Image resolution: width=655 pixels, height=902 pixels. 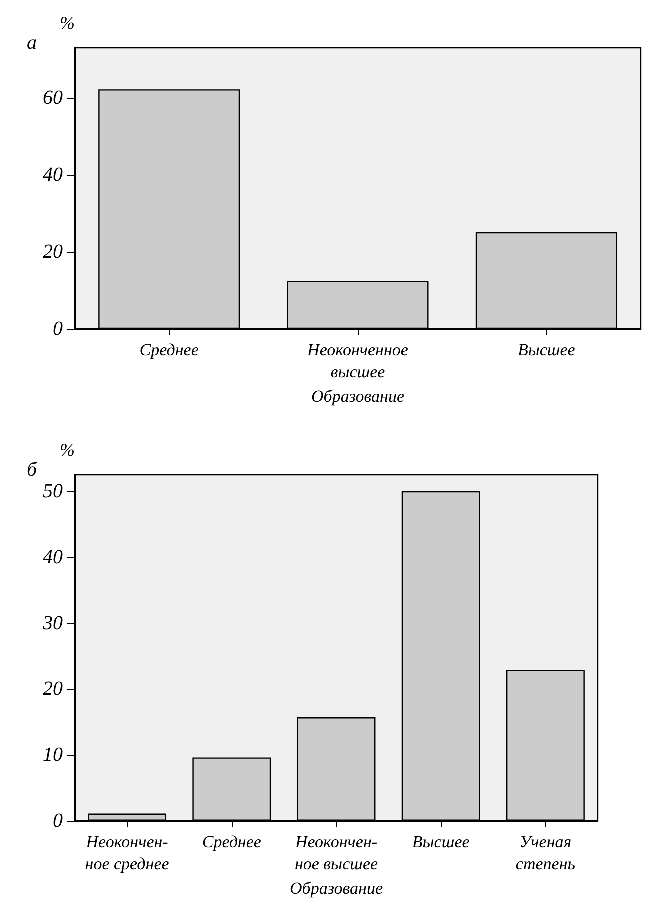 I want to click on x-tick-label: Неоконченное высшее, so click(x=357, y=361).